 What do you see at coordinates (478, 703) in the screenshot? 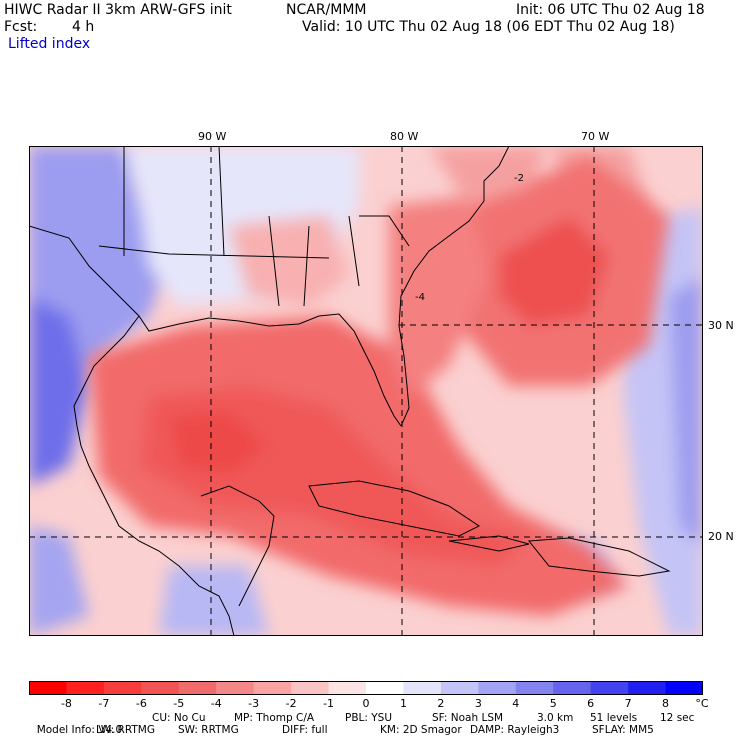
I see `colorbar-tick-label: 3` at bounding box center [478, 703].